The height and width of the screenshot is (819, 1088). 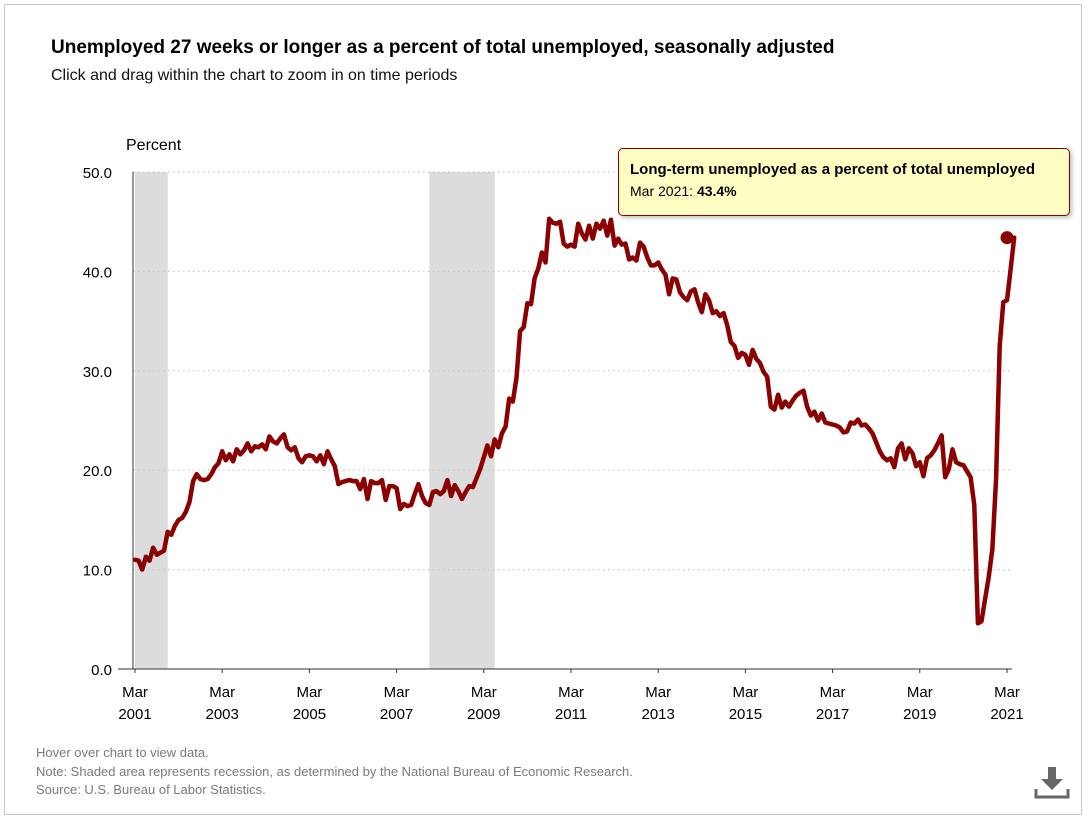 What do you see at coordinates (309, 714) in the screenshot?
I see `x-tick-year: 2005` at bounding box center [309, 714].